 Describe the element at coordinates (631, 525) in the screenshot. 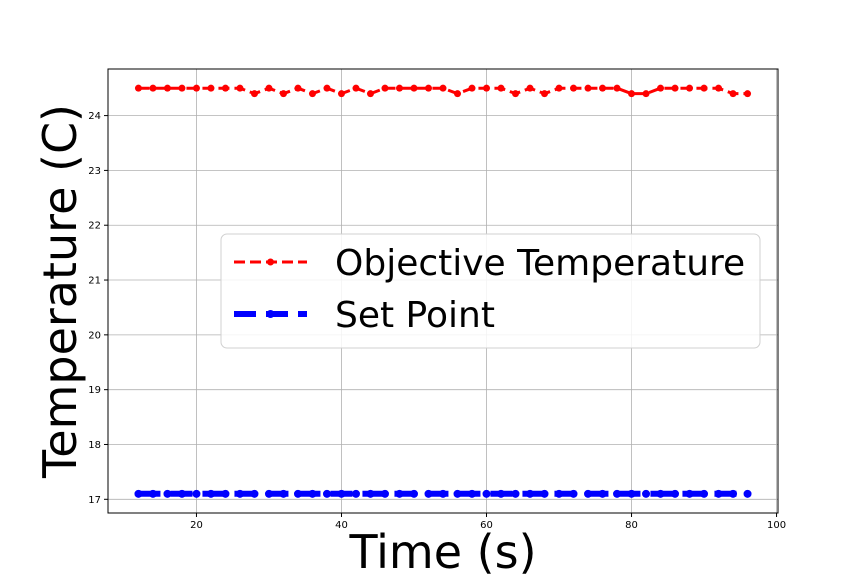

I see `x-tick-label: 80` at that location.